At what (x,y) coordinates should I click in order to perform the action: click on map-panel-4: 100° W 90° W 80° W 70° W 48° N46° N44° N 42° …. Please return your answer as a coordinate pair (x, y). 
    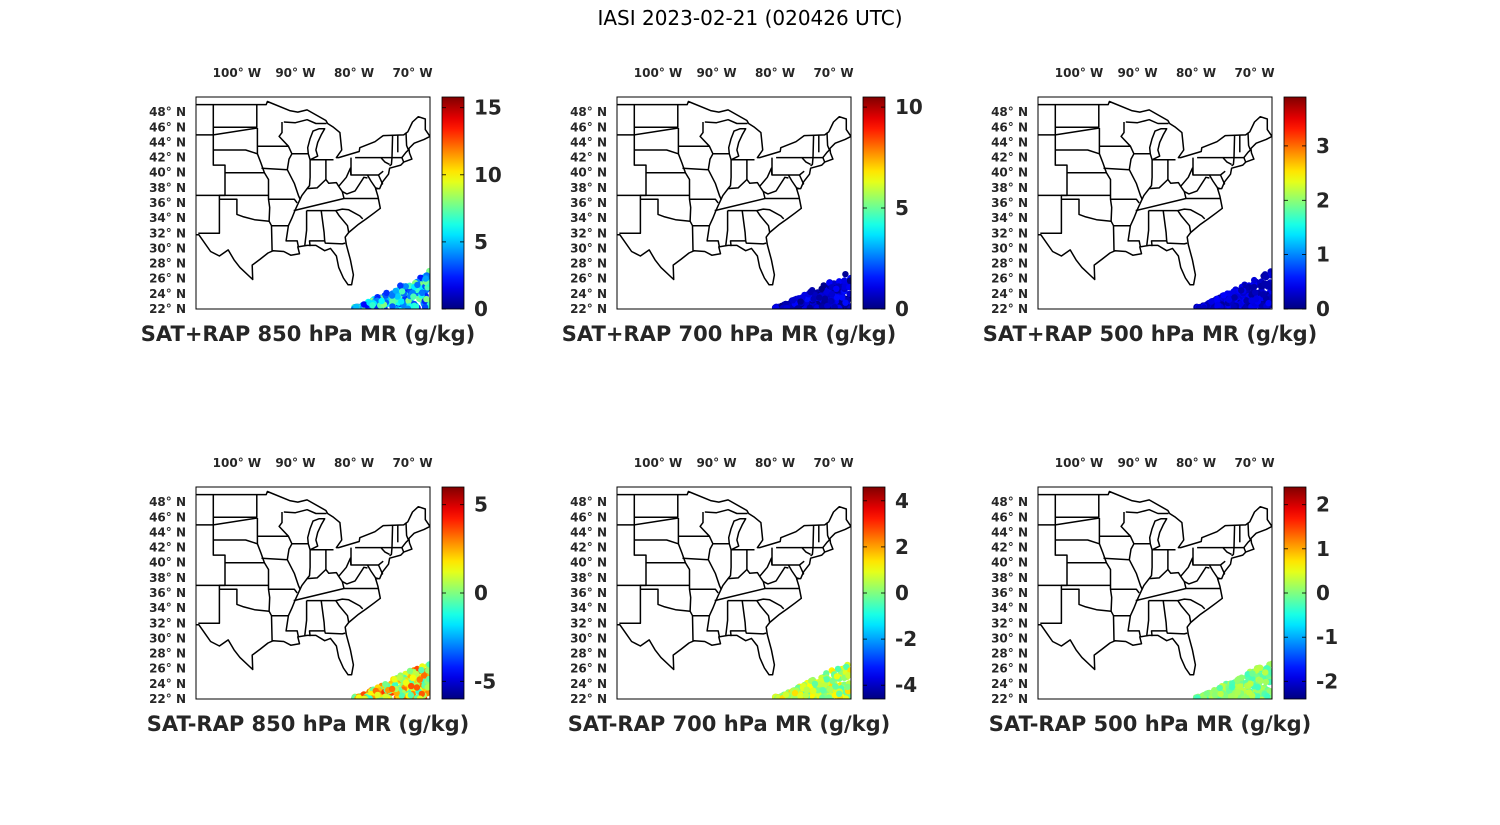
    Looking at the image, I should click on (321, 596).